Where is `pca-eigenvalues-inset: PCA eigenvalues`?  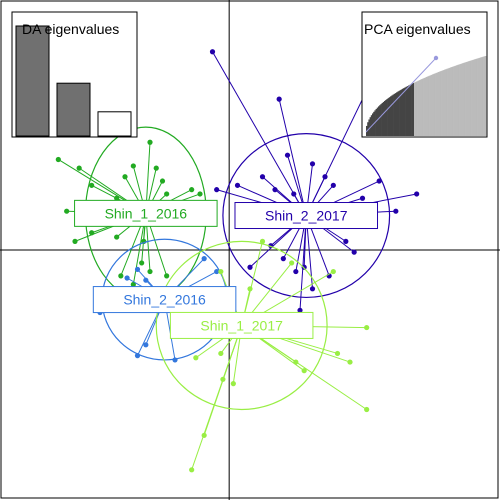
pca-eigenvalues-inset: PCA eigenvalues is located at coordinates (424, 74).